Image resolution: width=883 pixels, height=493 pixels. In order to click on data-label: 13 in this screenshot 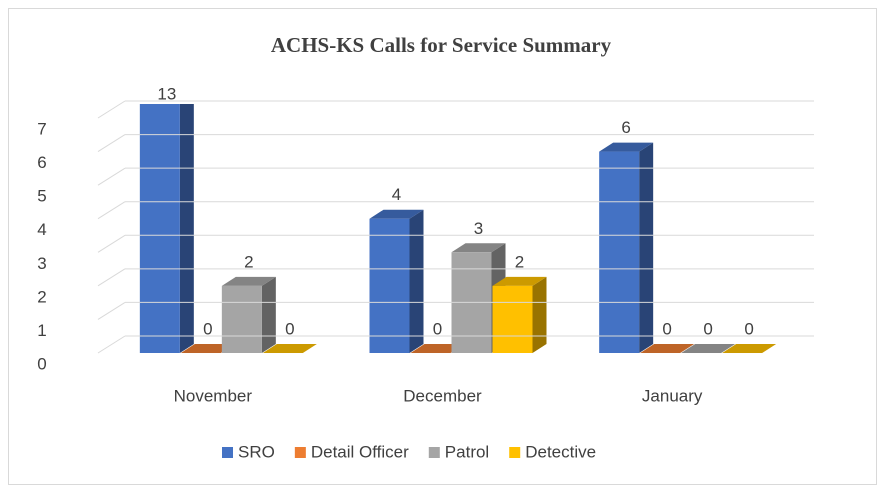, I will do `click(166, 93)`.